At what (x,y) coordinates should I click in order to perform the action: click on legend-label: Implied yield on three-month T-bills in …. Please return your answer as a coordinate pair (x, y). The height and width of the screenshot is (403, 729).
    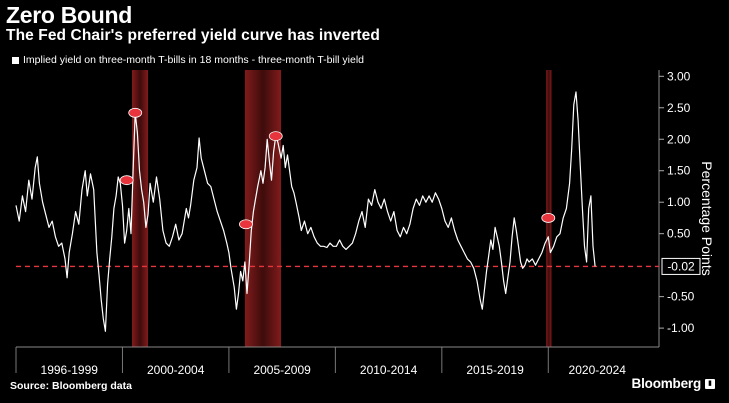
    Looking at the image, I should click on (194, 60).